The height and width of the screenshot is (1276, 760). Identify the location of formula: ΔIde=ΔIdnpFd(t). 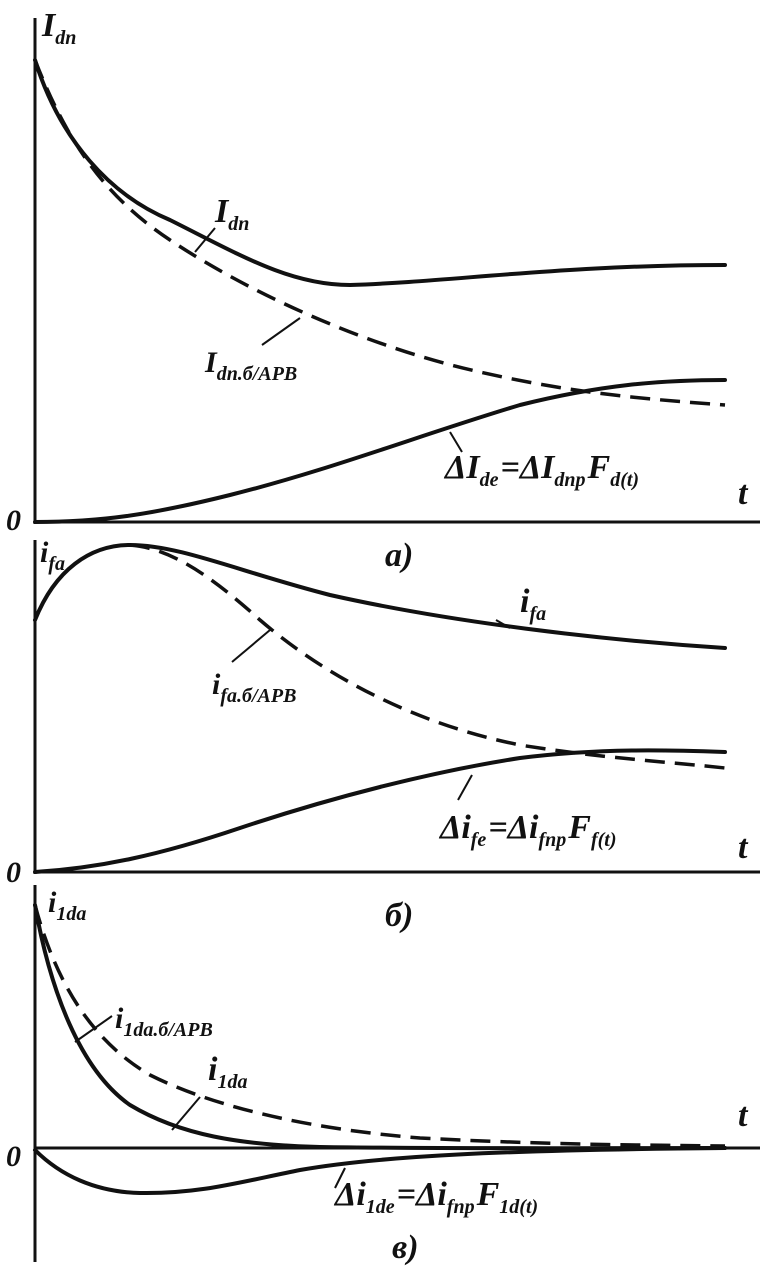
(541, 470).